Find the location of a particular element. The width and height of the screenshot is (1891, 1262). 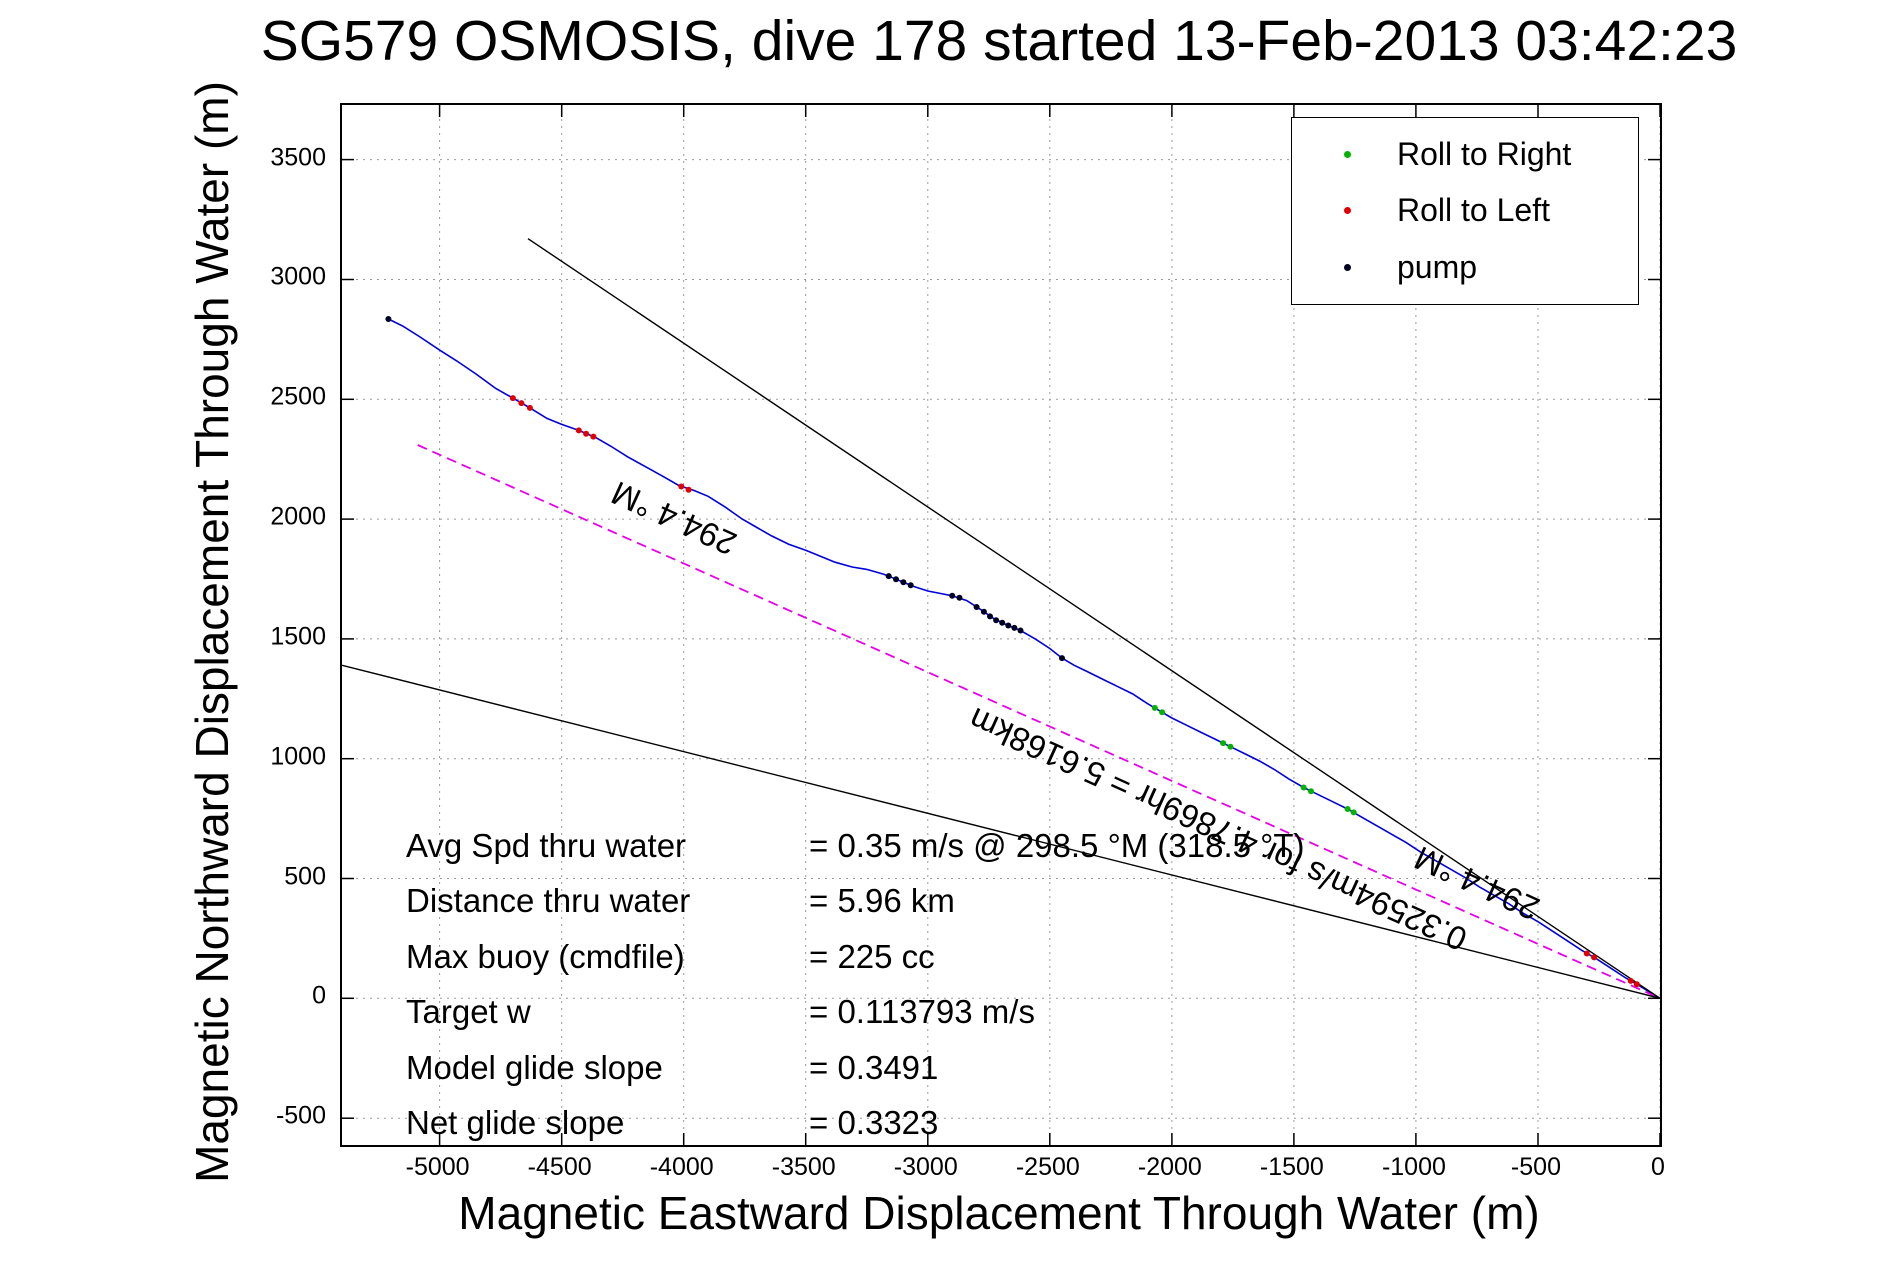

y-tick-label: 3000 is located at coordinates (298, 276).